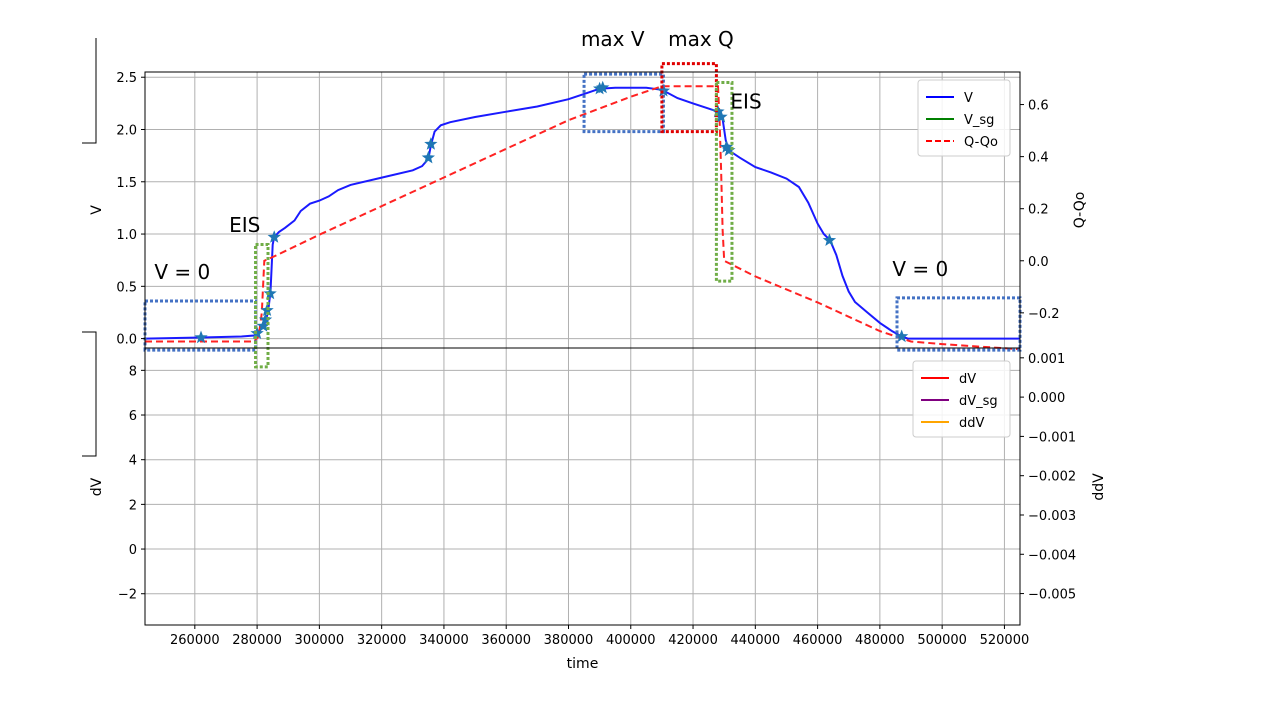 The width and height of the screenshot is (1280, 720). What do you see at coordinates (961, 258) in the screenshot?
I see `legends: V V_sg Q-Qo dV dV_sg ddV` at bounding box center [961, 258].